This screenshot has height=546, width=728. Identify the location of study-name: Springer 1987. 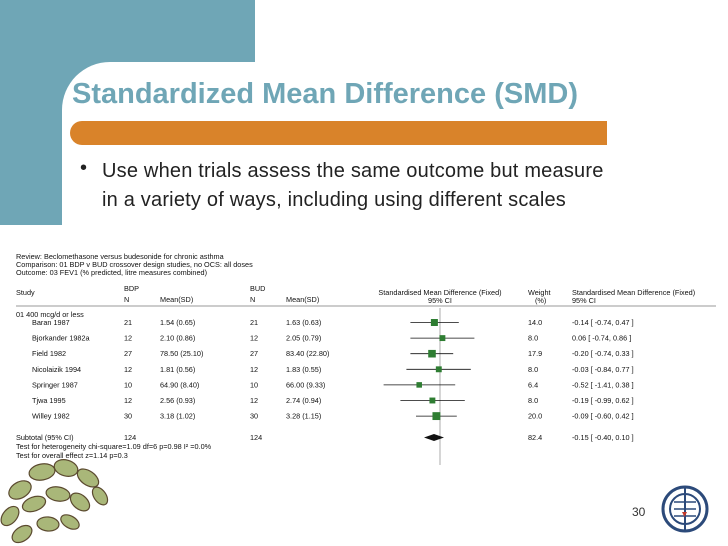
(55, 384).